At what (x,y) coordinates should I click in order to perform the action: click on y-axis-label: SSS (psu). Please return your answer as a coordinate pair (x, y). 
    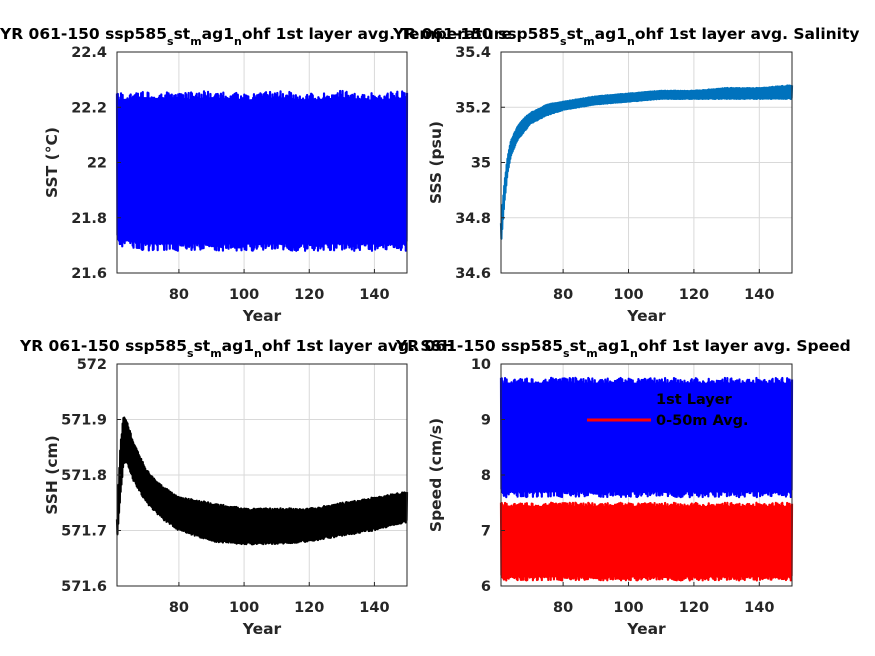
    Looking at the image, I should click on (436, 162).